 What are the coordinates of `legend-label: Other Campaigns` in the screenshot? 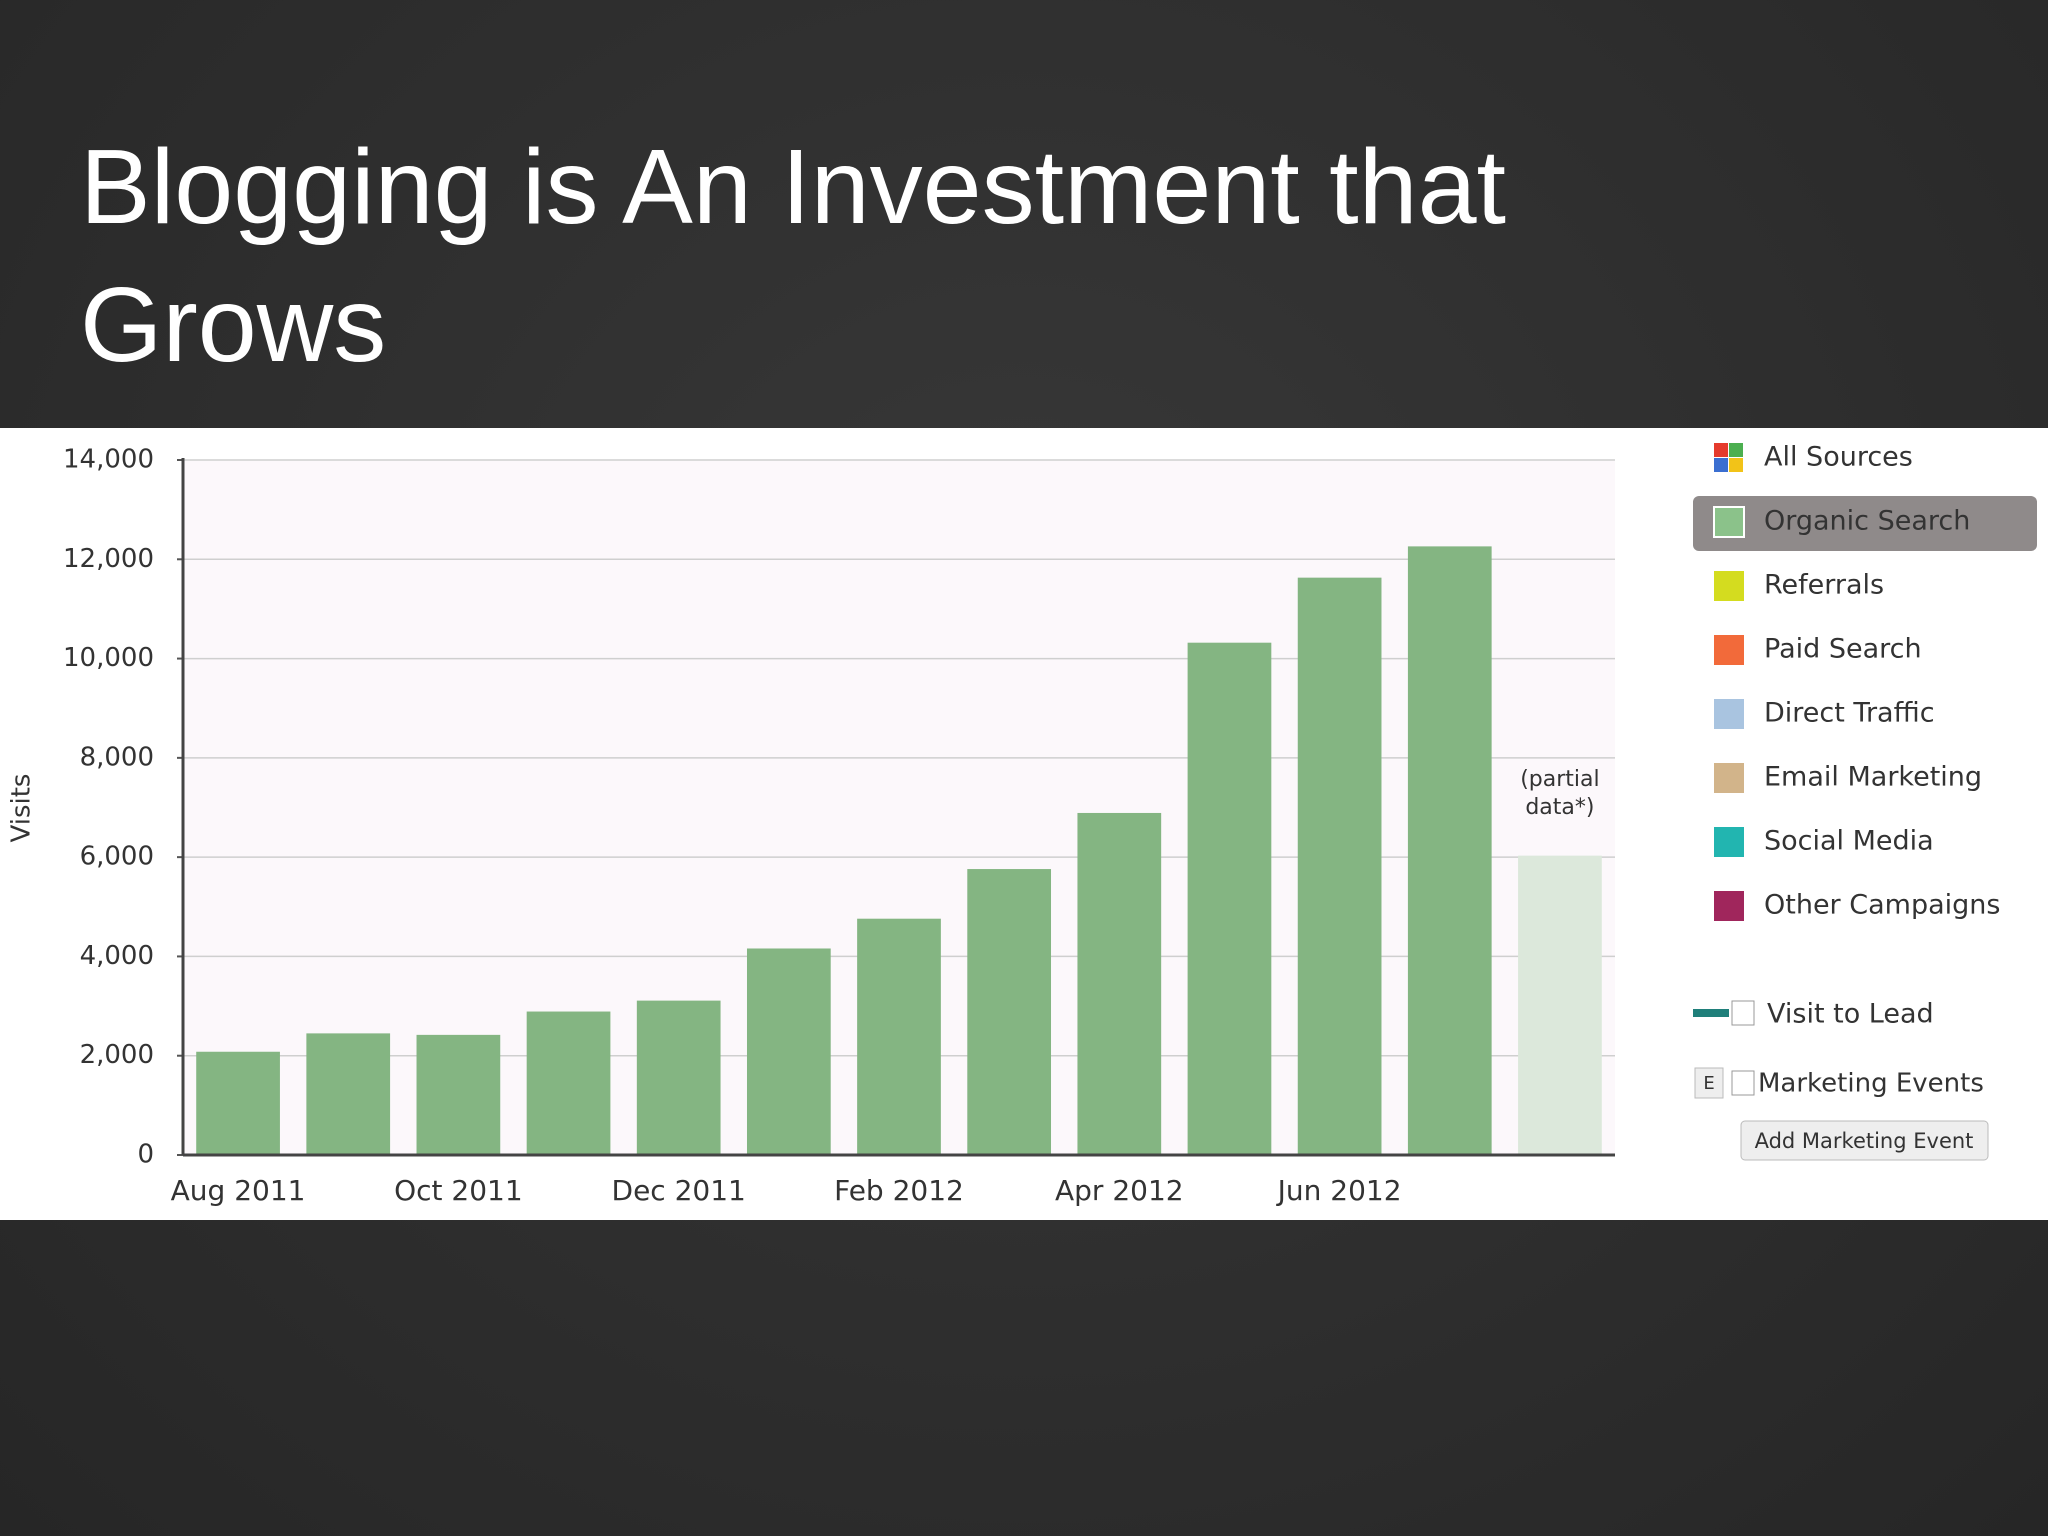 It's located at (1882, 905).